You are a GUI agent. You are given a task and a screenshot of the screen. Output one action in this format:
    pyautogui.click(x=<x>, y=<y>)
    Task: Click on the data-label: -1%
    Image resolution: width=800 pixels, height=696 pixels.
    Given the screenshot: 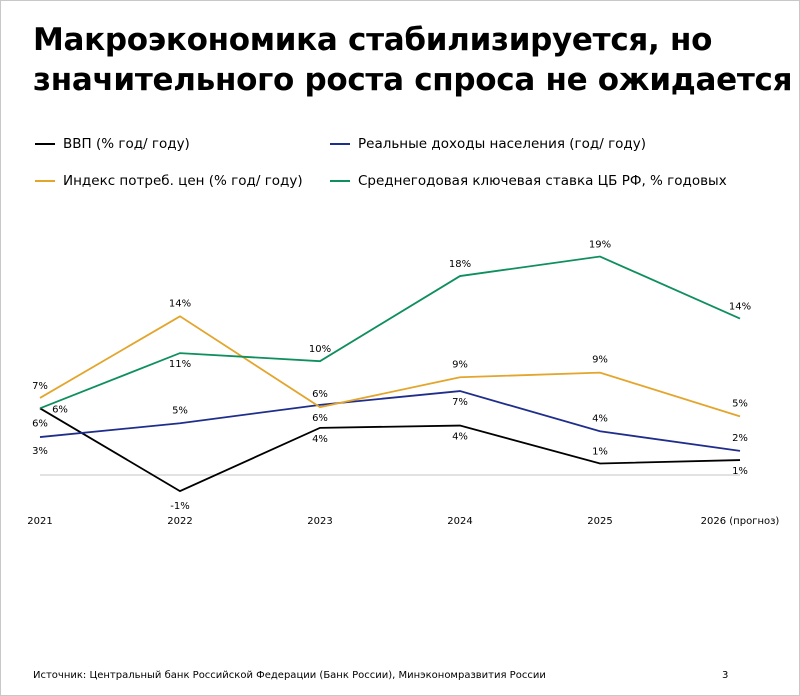 What is the action you would take?
    pyautogui.click(x=179, y=506)
    